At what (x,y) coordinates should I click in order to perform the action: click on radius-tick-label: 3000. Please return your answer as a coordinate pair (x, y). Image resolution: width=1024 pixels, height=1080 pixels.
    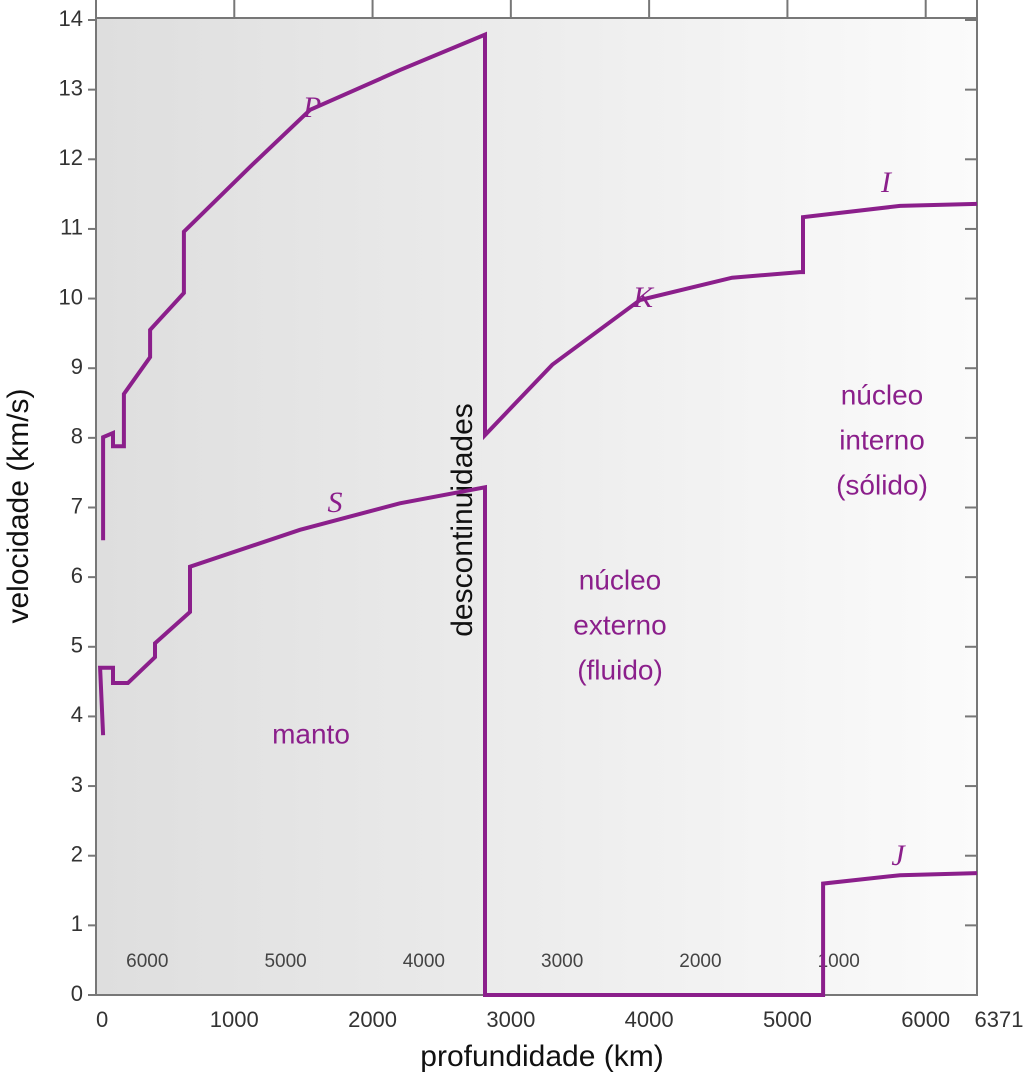
    Looking at the image, I should click on (562, 961).